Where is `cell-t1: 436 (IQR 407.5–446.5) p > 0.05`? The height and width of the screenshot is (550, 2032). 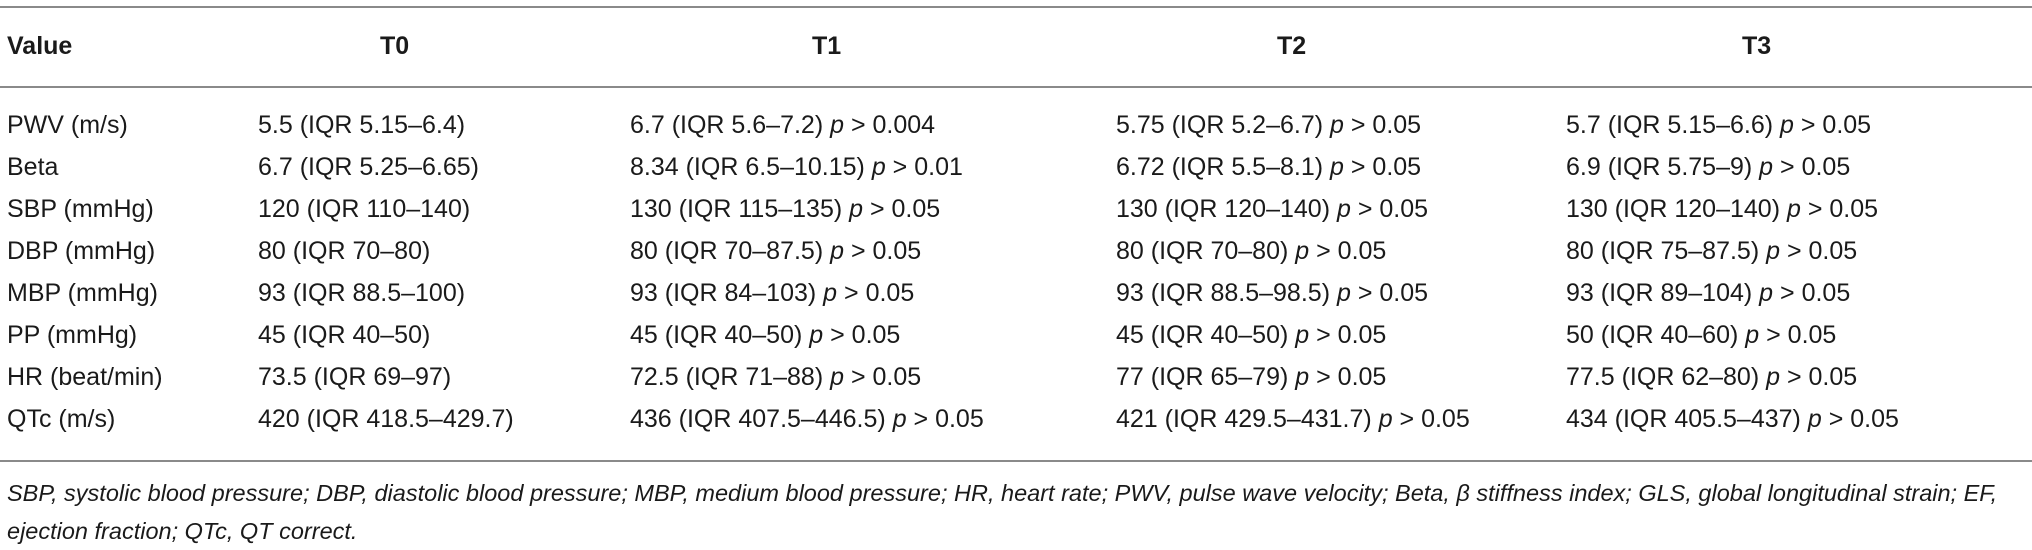 cell-t1: 436 (IQR 407.5–446.5) p > 0.05 is located at coordinates (807, 419).